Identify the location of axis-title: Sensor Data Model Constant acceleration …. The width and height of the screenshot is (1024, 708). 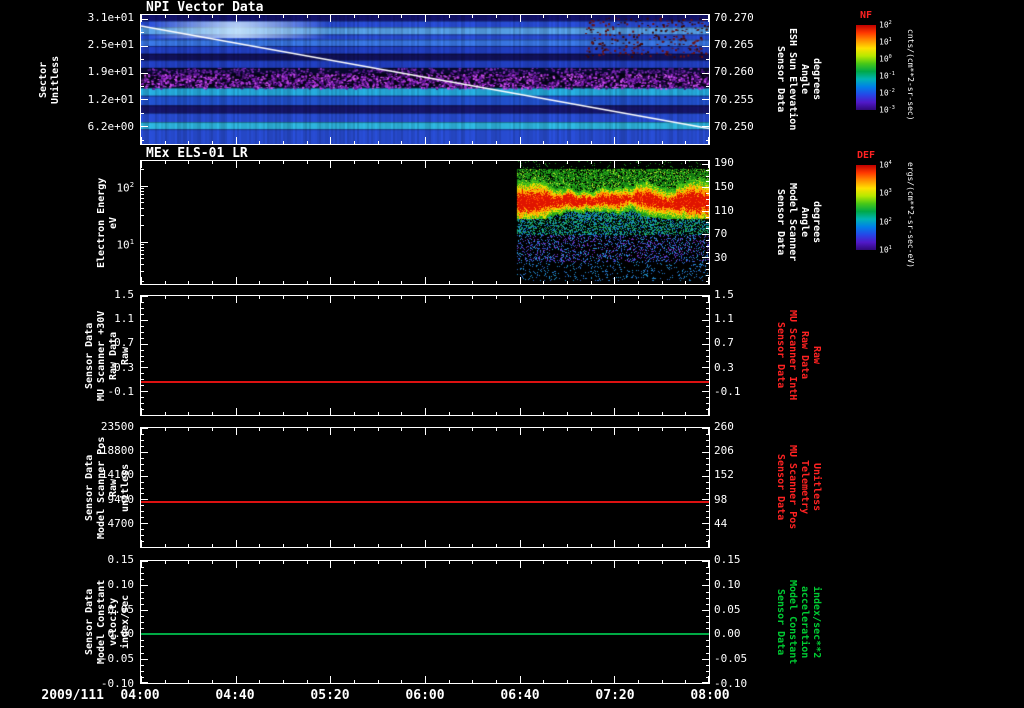
(798, 622).